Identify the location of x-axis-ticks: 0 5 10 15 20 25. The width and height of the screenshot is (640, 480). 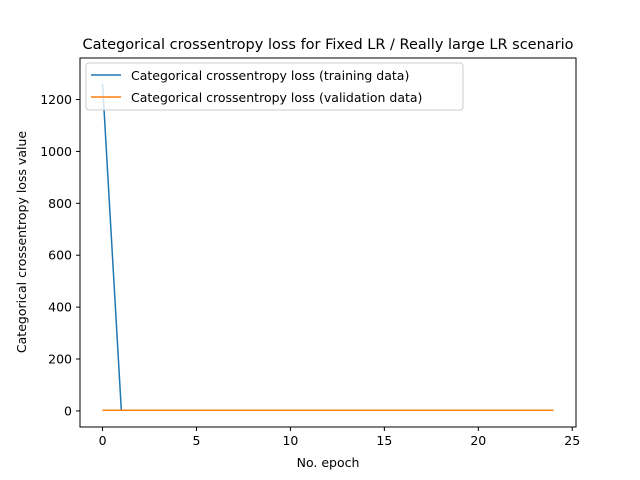
(339, 437).